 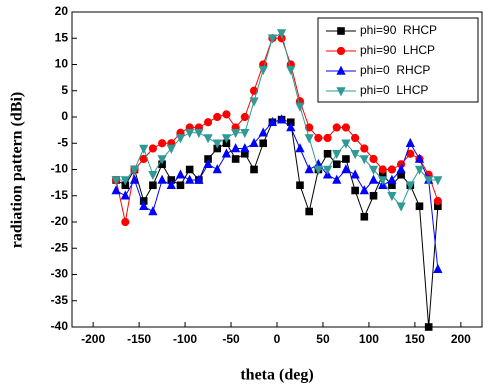 What do you see at coordinates (17, 170) in the screenshot?
I see `y-axis-title: radiation pattern (dBi)` at bounding box center [17, 170].